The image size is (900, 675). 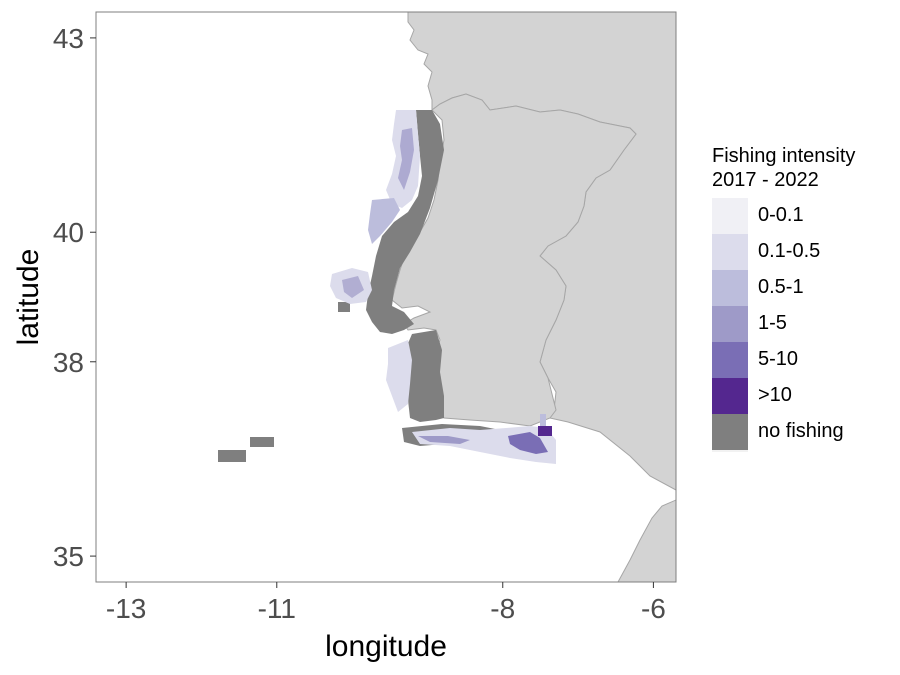 I want to click on no-fishing-zone-north, so click(x=405, y=222).